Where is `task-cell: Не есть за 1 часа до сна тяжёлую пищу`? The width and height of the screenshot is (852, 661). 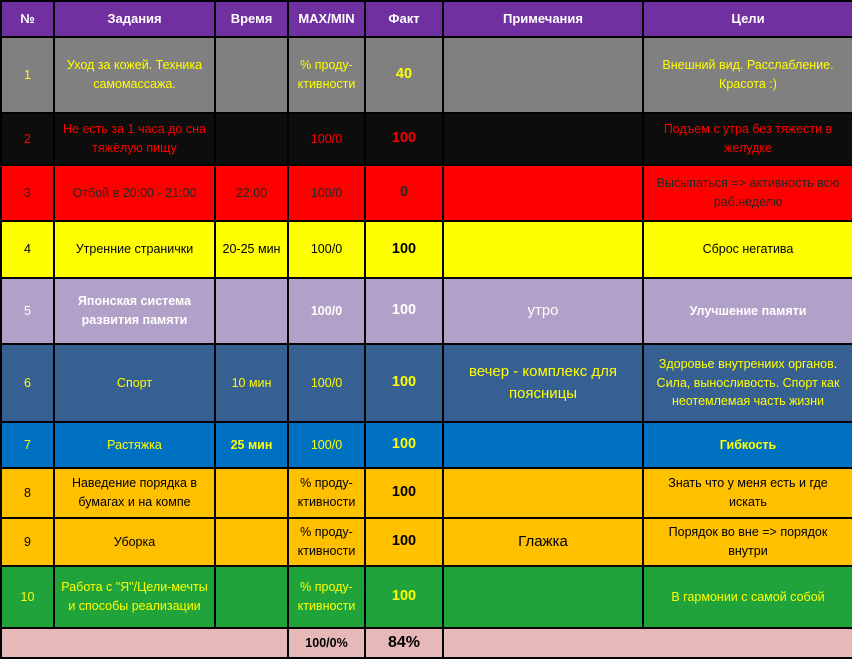
task-cell: Не есть за 1 часа до сна тяжёлую пищу is located at coordinates (134, 139).